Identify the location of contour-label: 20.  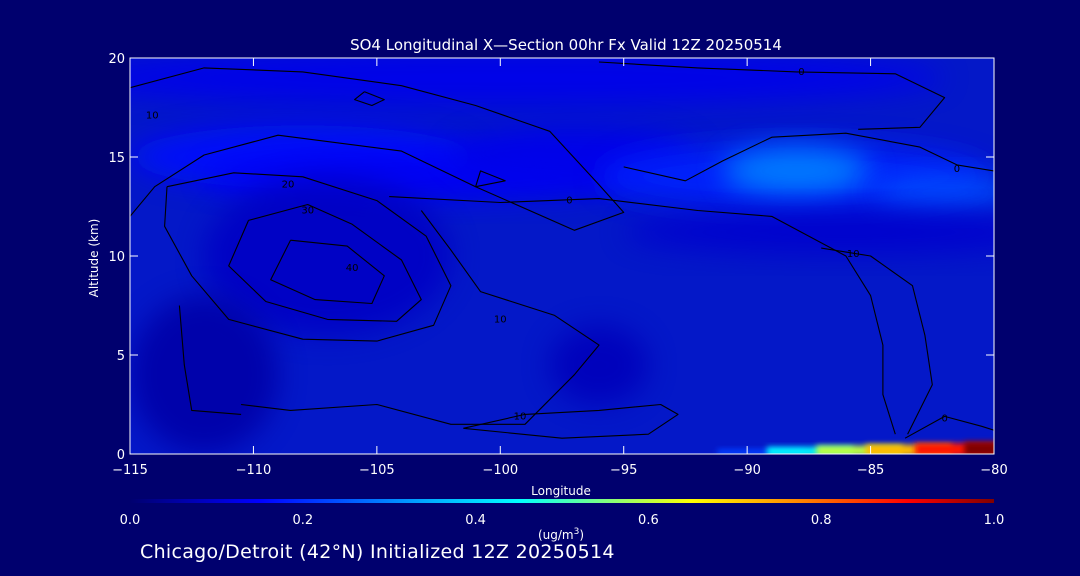
(288, 185).